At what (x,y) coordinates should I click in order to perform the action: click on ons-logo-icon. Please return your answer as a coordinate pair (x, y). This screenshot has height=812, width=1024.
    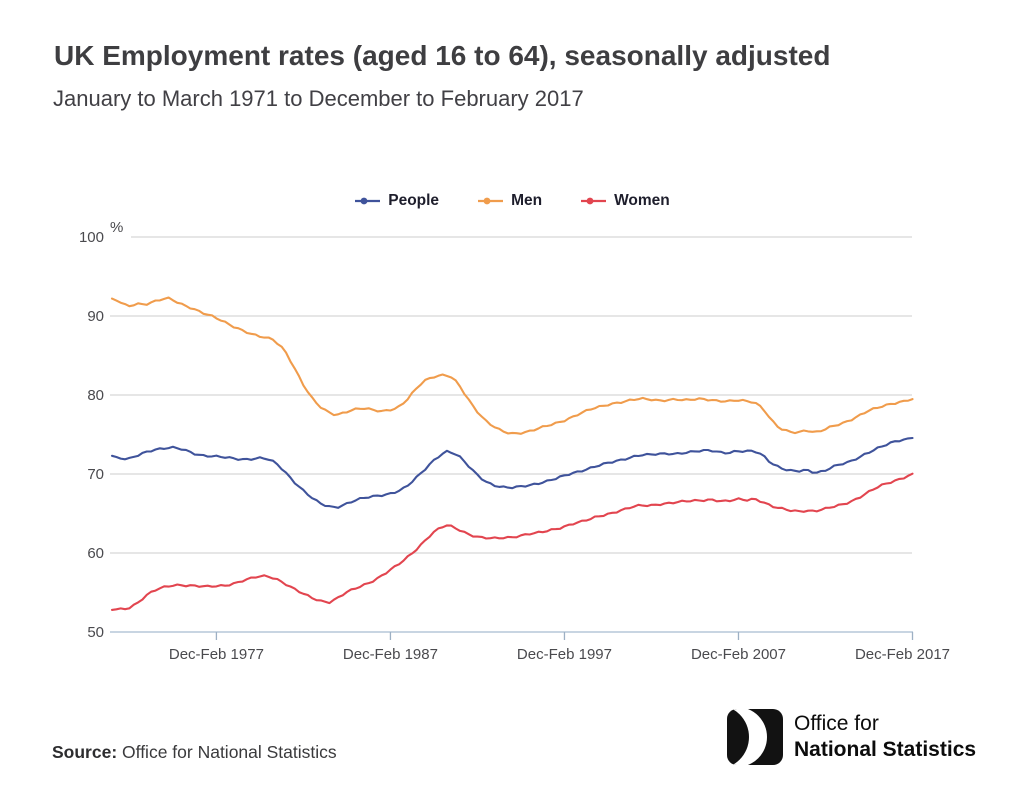
    Looking at the image, I should click on (755, 737).